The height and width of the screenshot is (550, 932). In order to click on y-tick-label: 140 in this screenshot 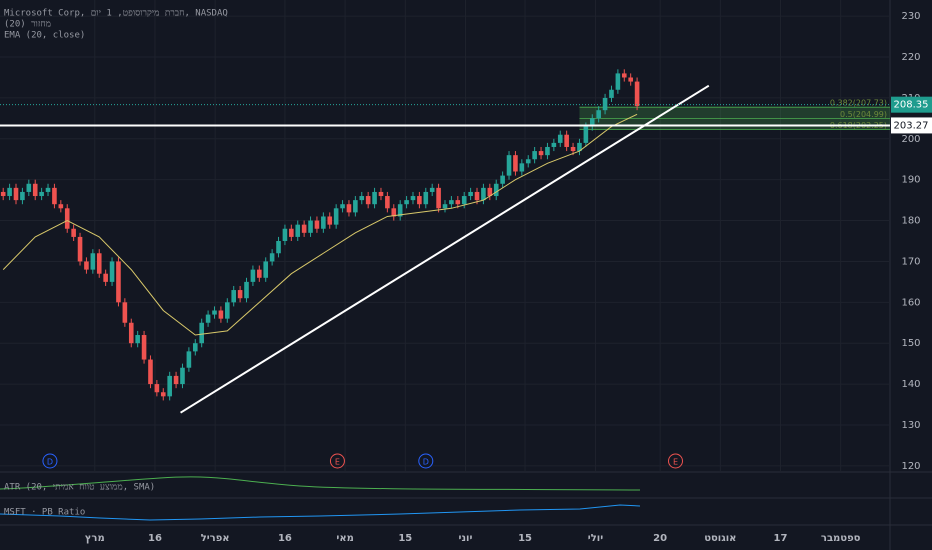, I will do `click(910, 384)`.